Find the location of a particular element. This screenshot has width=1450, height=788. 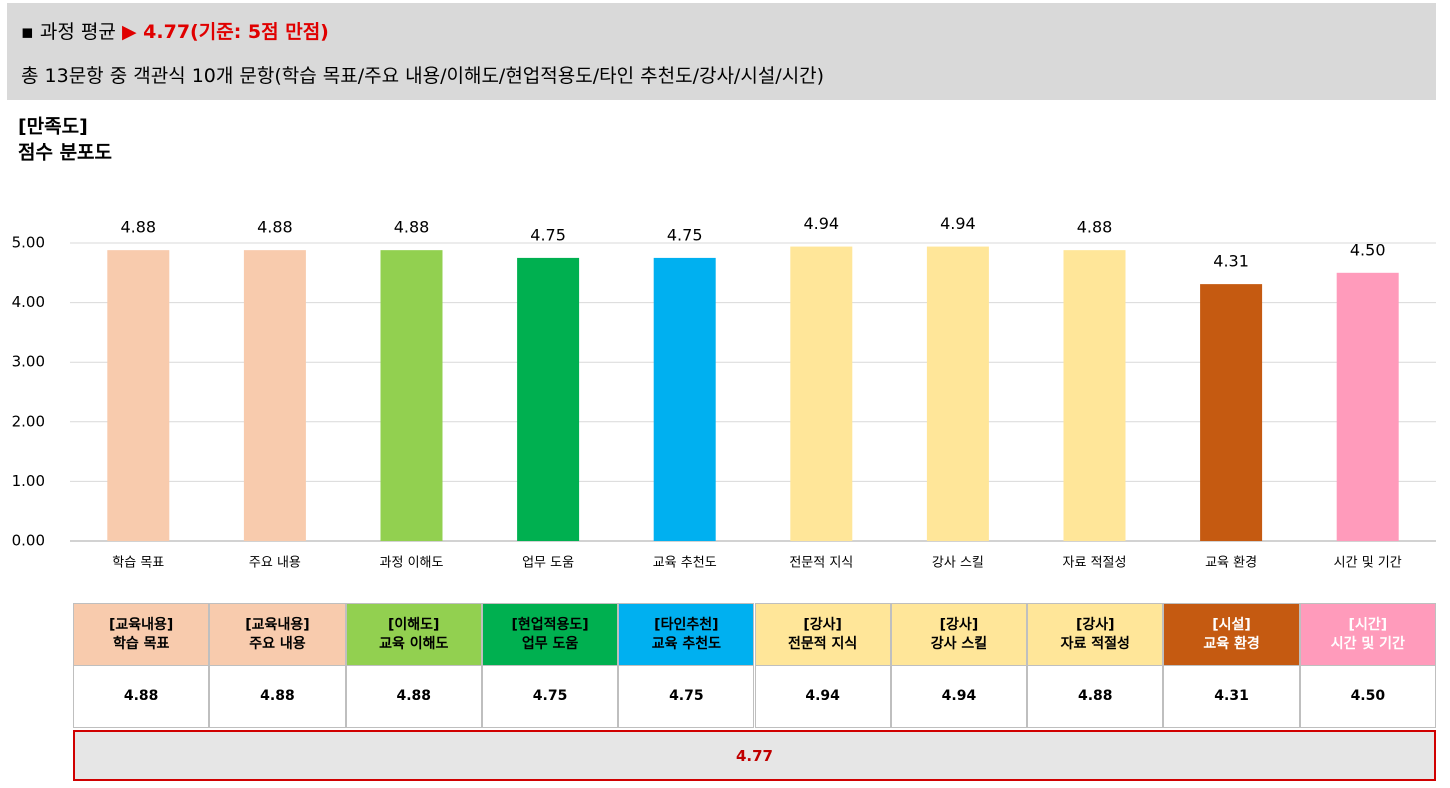

table-header-cell: [현업적용도] 업무 도움 is located at coordinates (550, 634).